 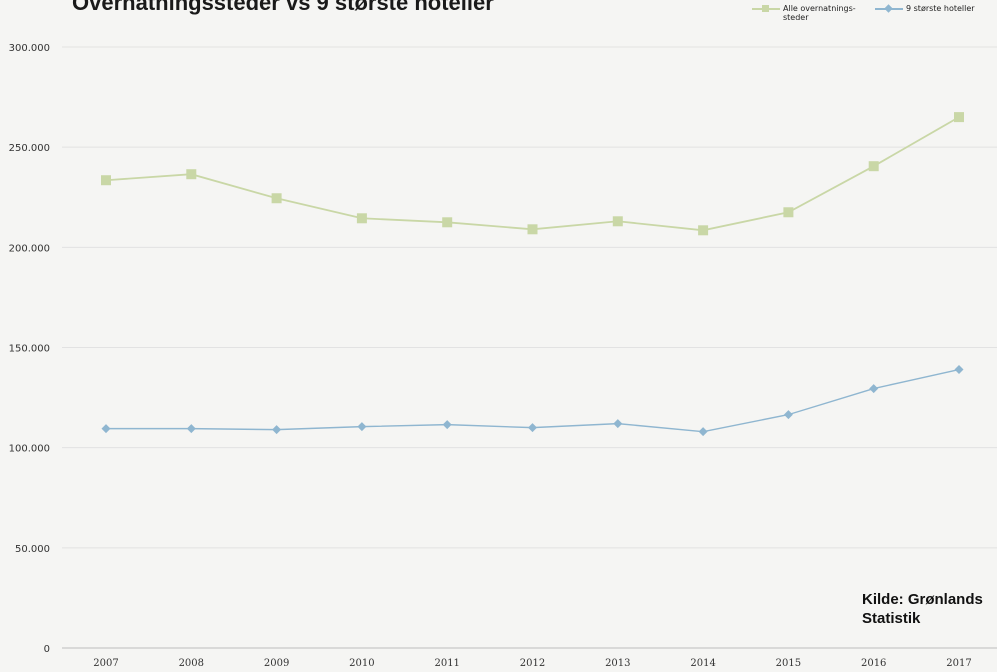 What do you see at coordinates (105, 663) in the screenshot?
I see `x-tick-label: 2007` at bounding box center [105, 663].